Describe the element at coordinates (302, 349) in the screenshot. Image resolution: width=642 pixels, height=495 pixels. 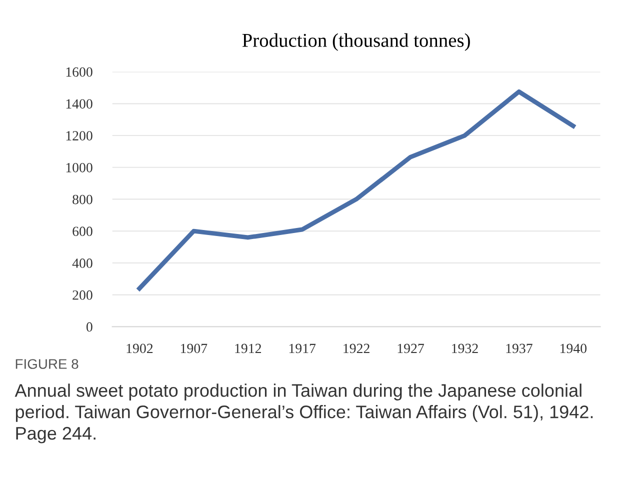
I see `x-tick-label: 1917` at that location.